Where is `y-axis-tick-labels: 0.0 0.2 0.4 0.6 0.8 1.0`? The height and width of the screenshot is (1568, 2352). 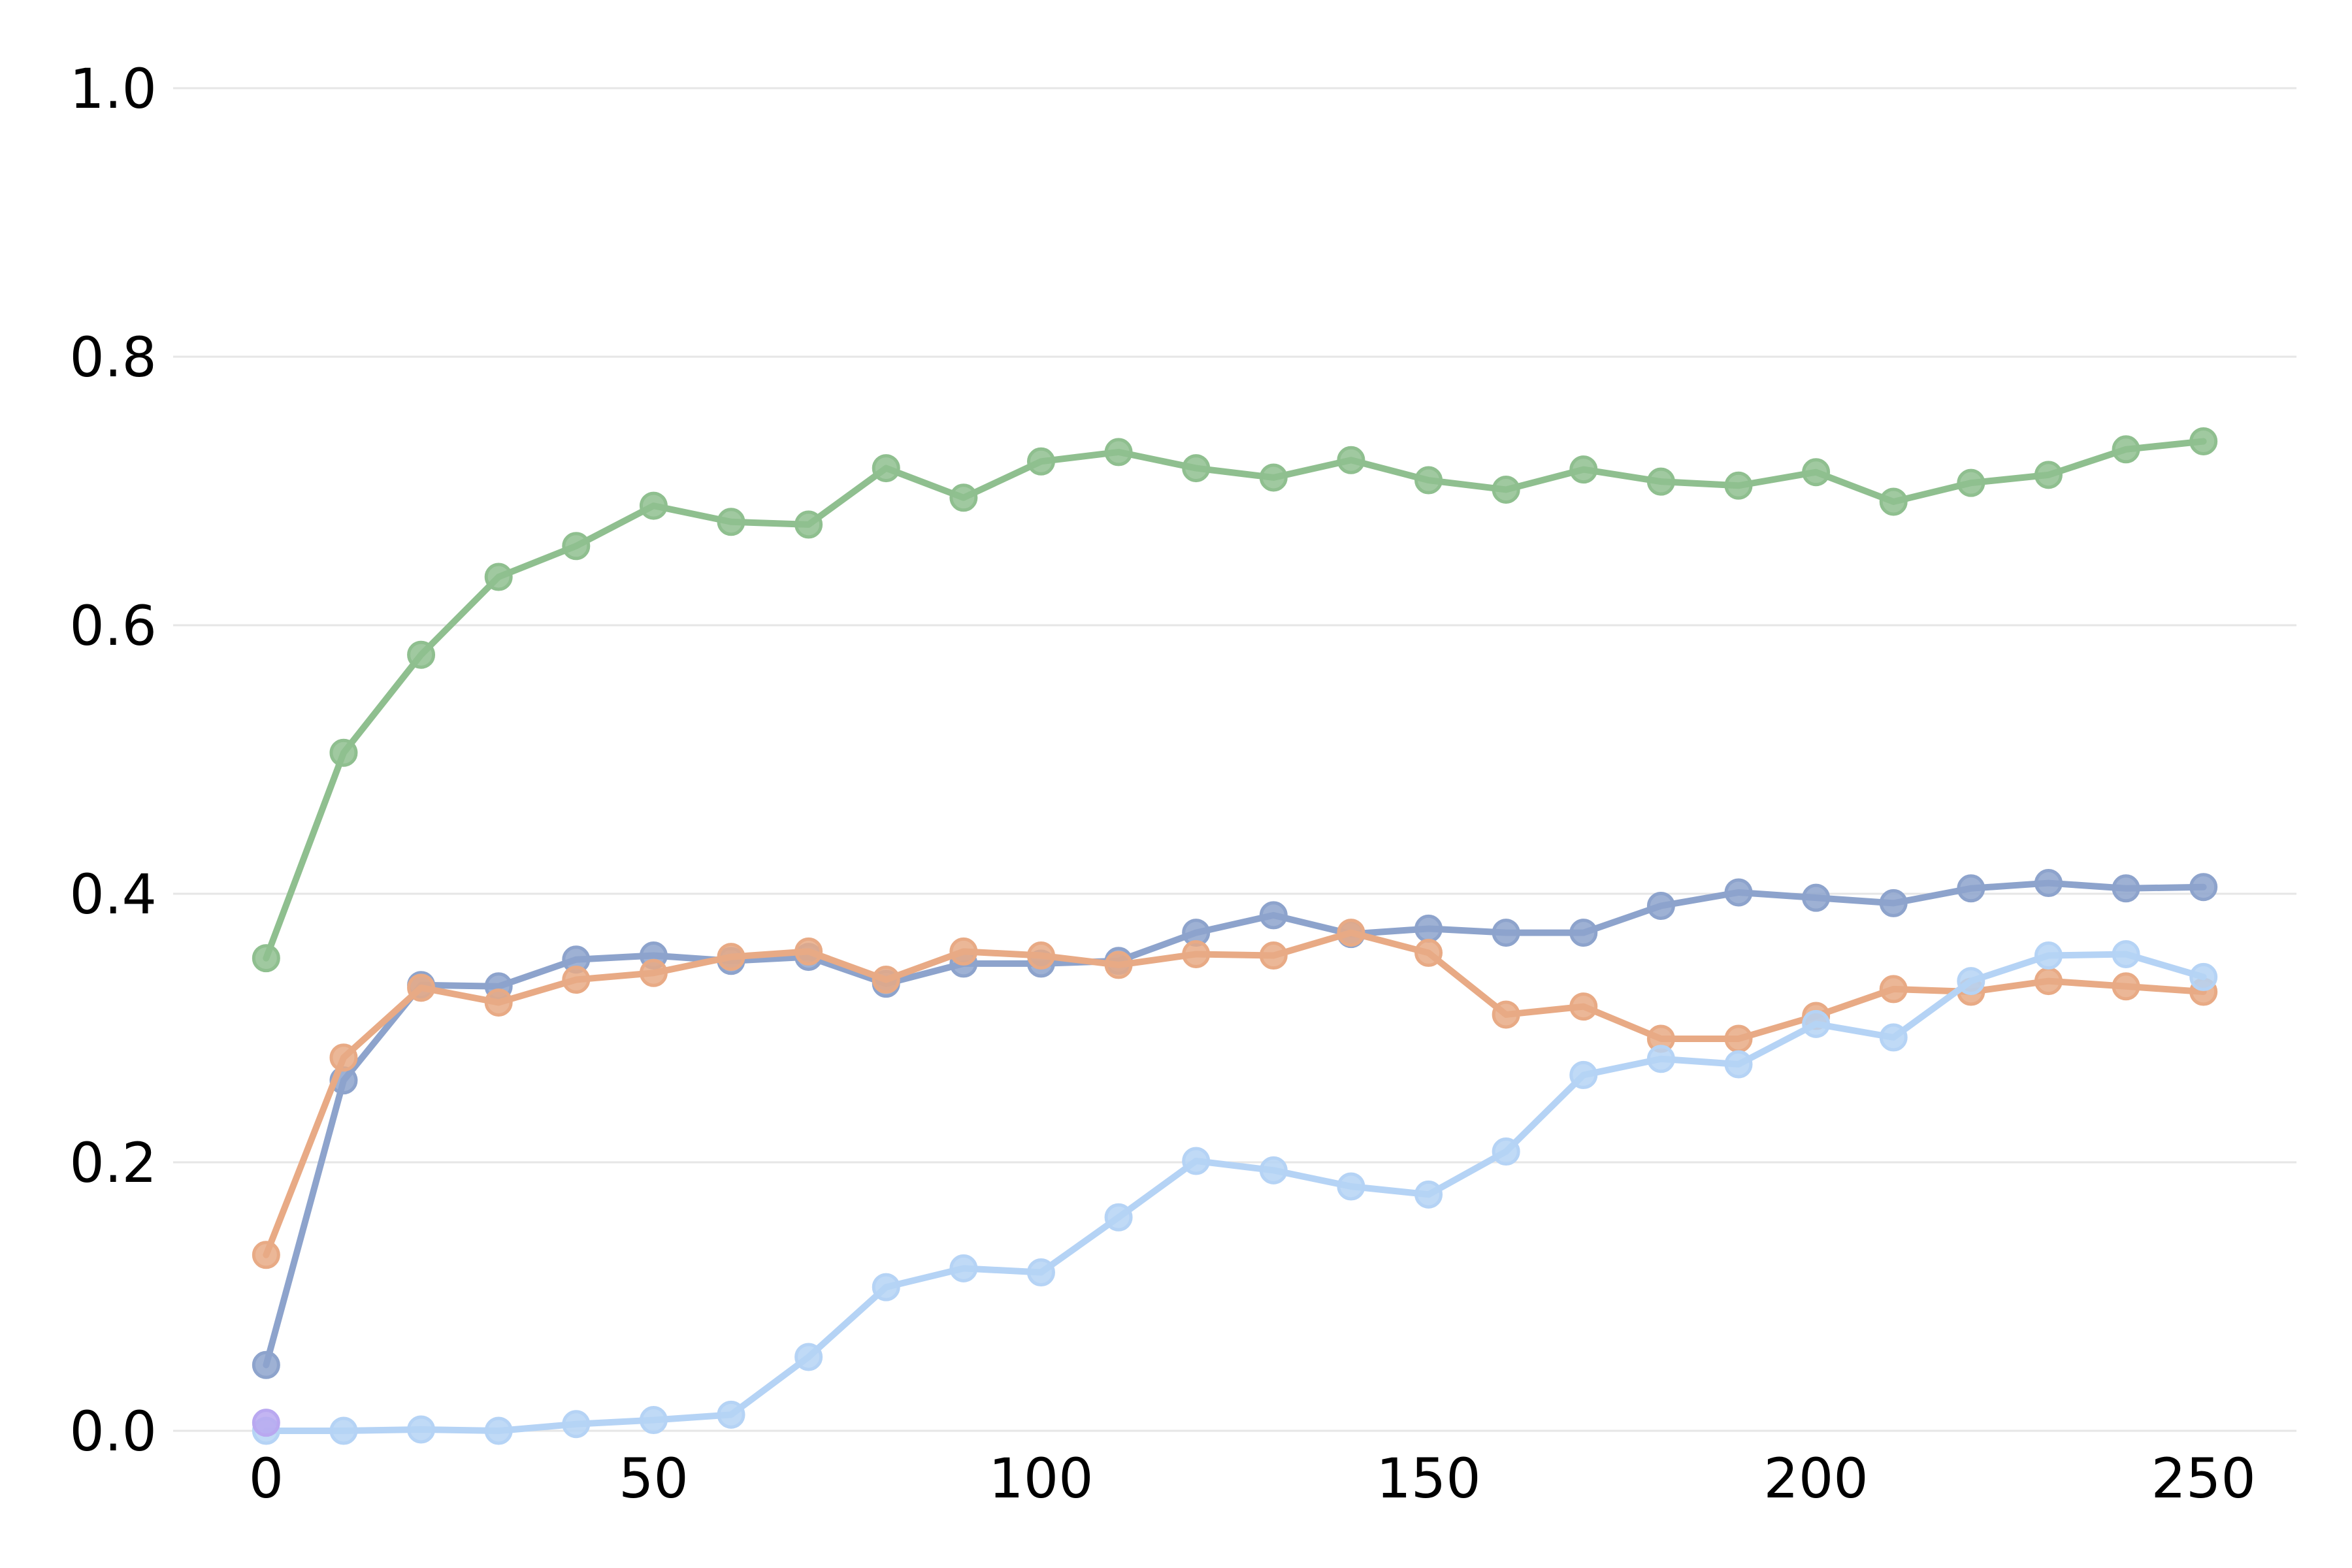 y-axis-tick-labels: 0.0 0.2 0.4 0.6 0.8 1.0 is located at coordinates (113, 760).